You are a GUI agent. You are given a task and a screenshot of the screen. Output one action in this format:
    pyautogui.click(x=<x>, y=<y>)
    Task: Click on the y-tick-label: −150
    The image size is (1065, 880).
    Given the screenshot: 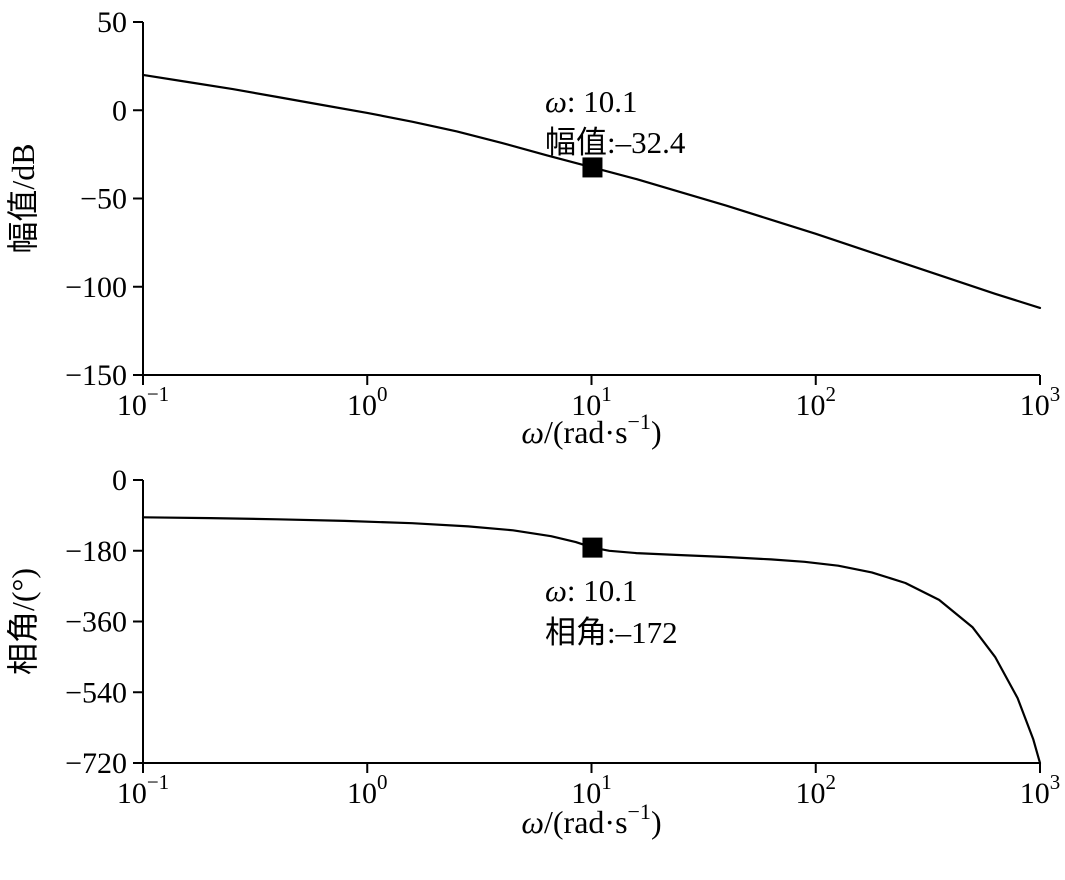 What is the action you would take?
    pyautogui.click(x=96, y=375)
    